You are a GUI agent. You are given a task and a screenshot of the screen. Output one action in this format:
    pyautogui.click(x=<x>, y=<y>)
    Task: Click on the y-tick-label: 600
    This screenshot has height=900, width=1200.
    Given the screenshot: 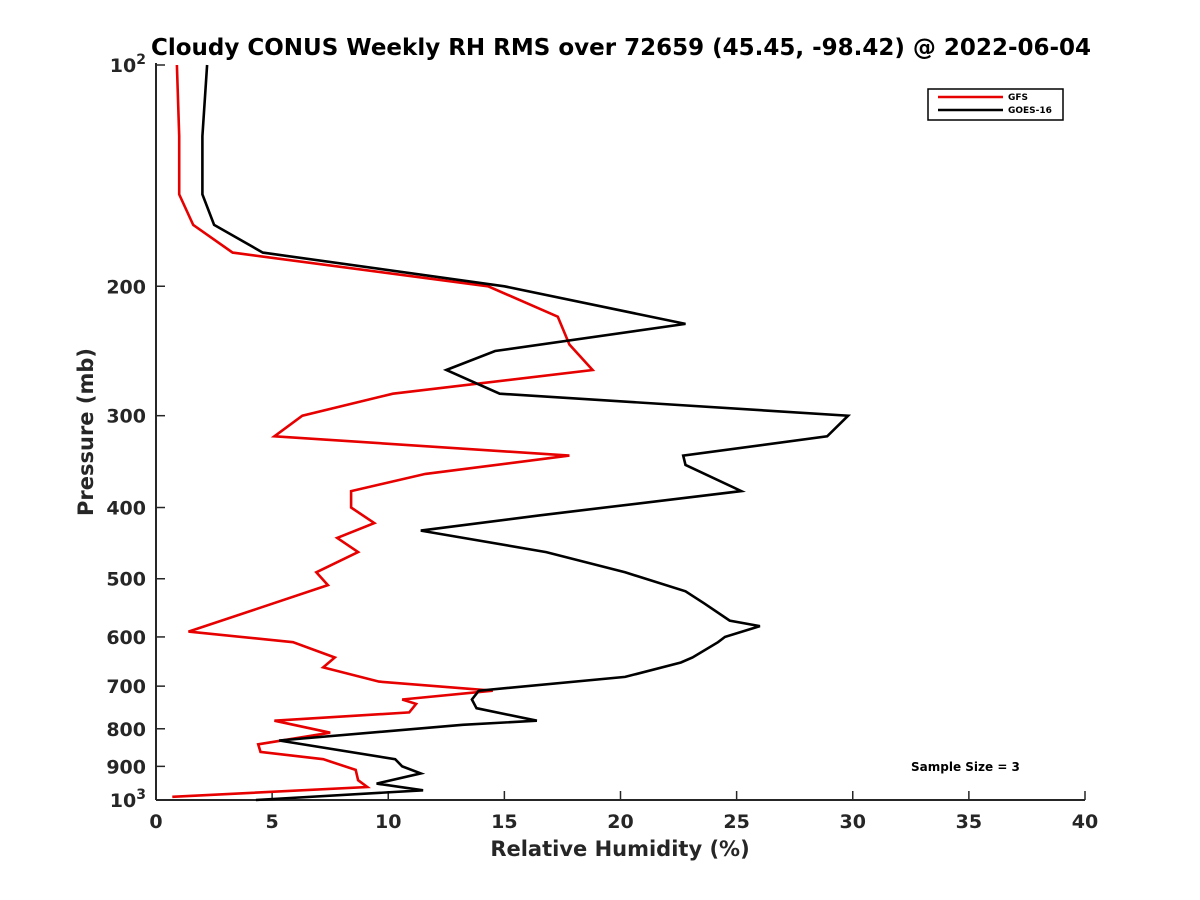 What is the action you would take?
    pyautogui.click(x=126, y=638)
    